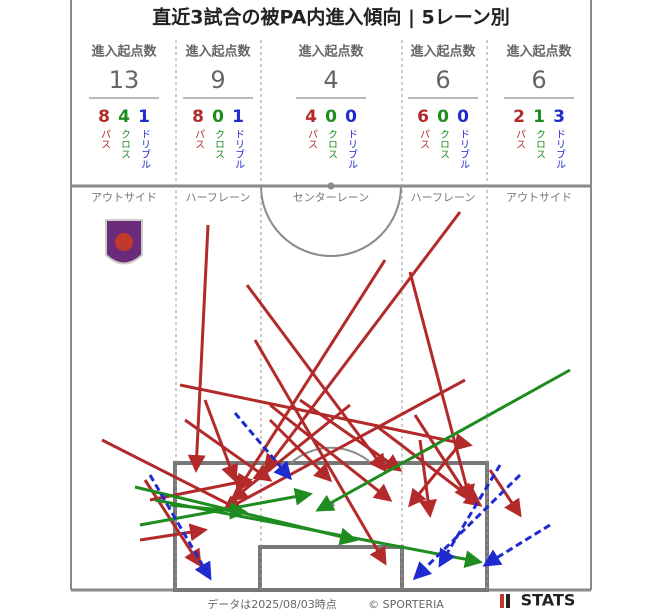  Describe the element at coordinates (406, 604) in the screenshot. I see `footer-copyright: © SPORTERIA` at that location.